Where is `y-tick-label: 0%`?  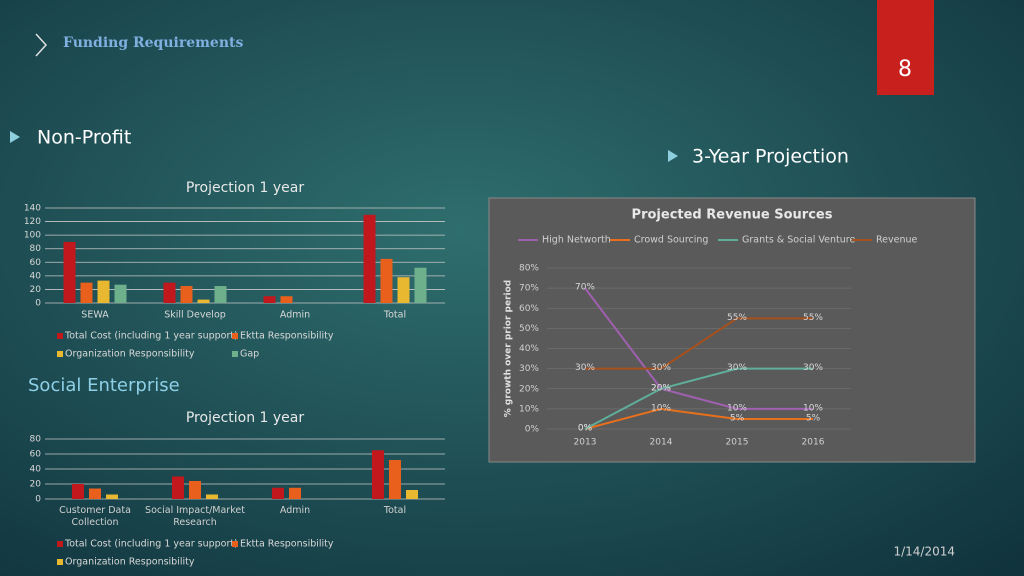 y-tick-label: 0% is located at coordinates (532, 430).